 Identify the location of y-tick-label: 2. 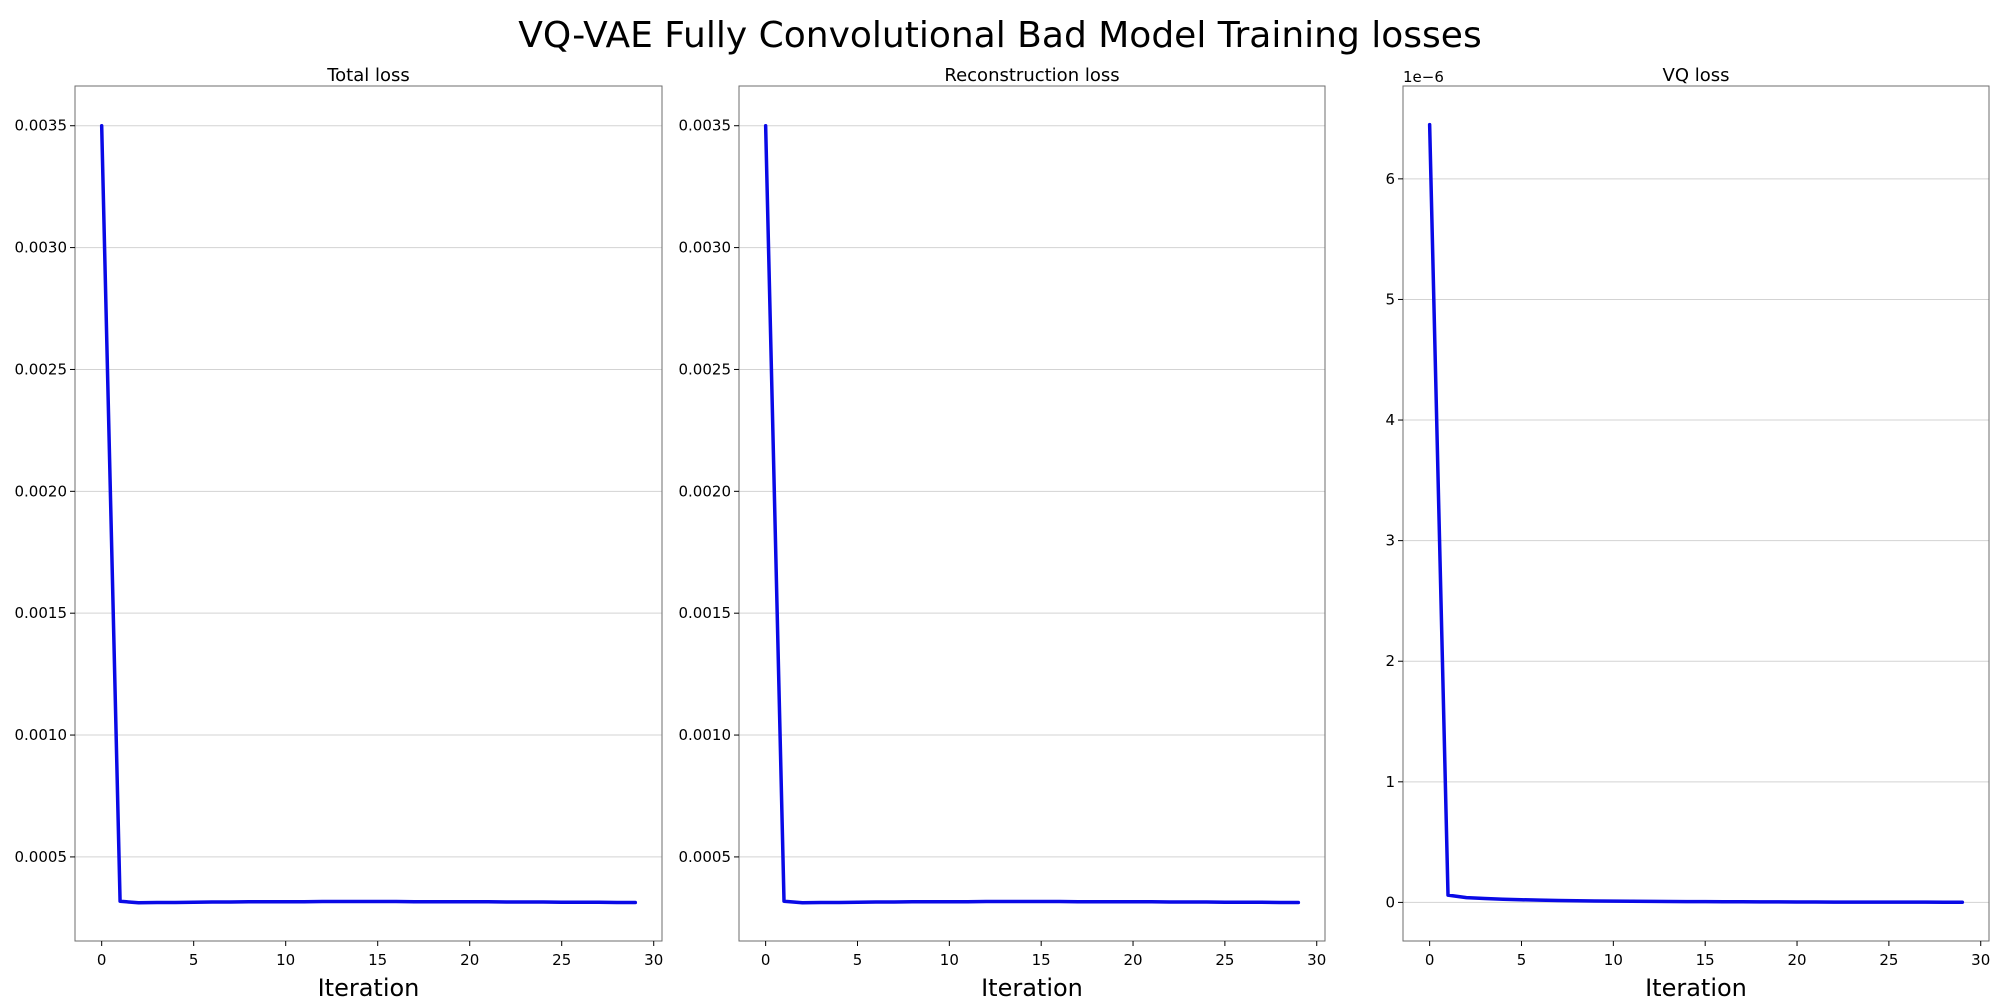
(1390, 661).